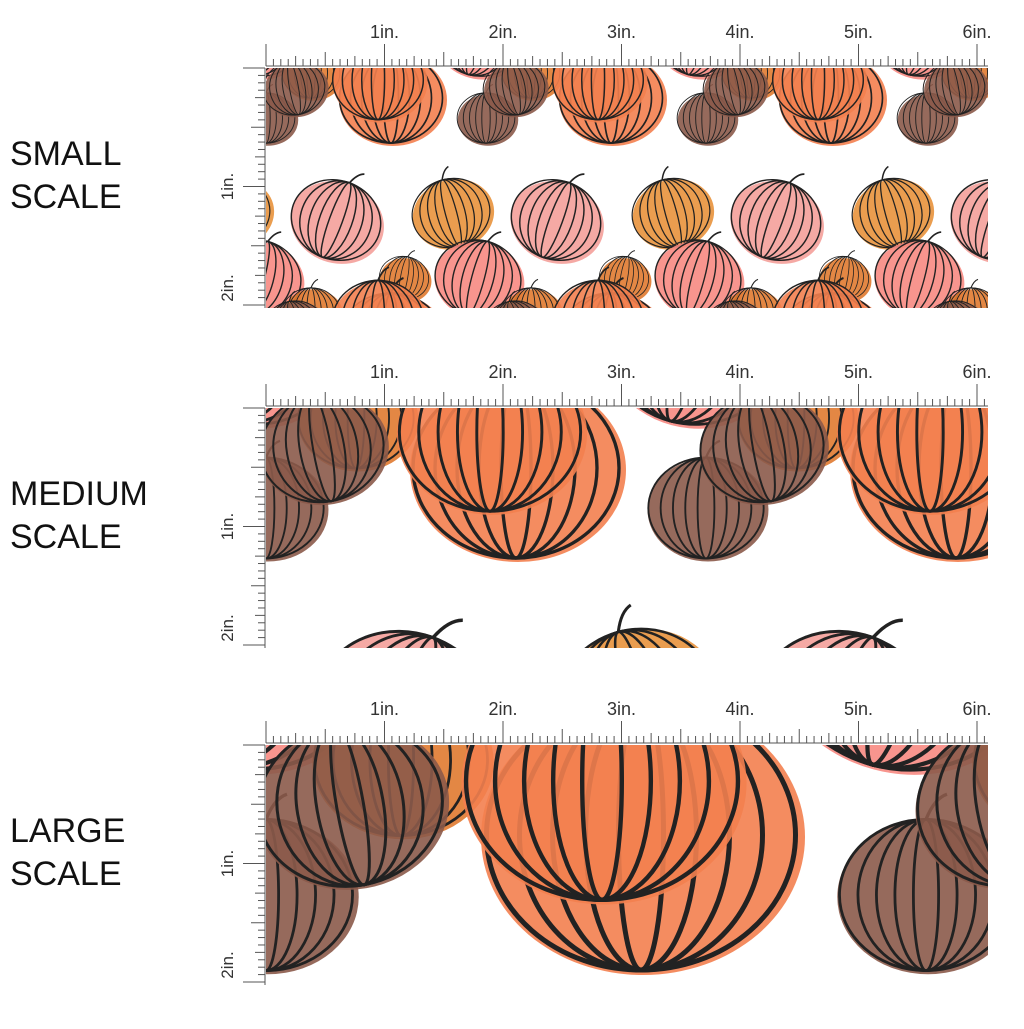  Describe the element at coordinates (79, 494) in the screenshot. I see `scale-label: MEDIUM` at that location.